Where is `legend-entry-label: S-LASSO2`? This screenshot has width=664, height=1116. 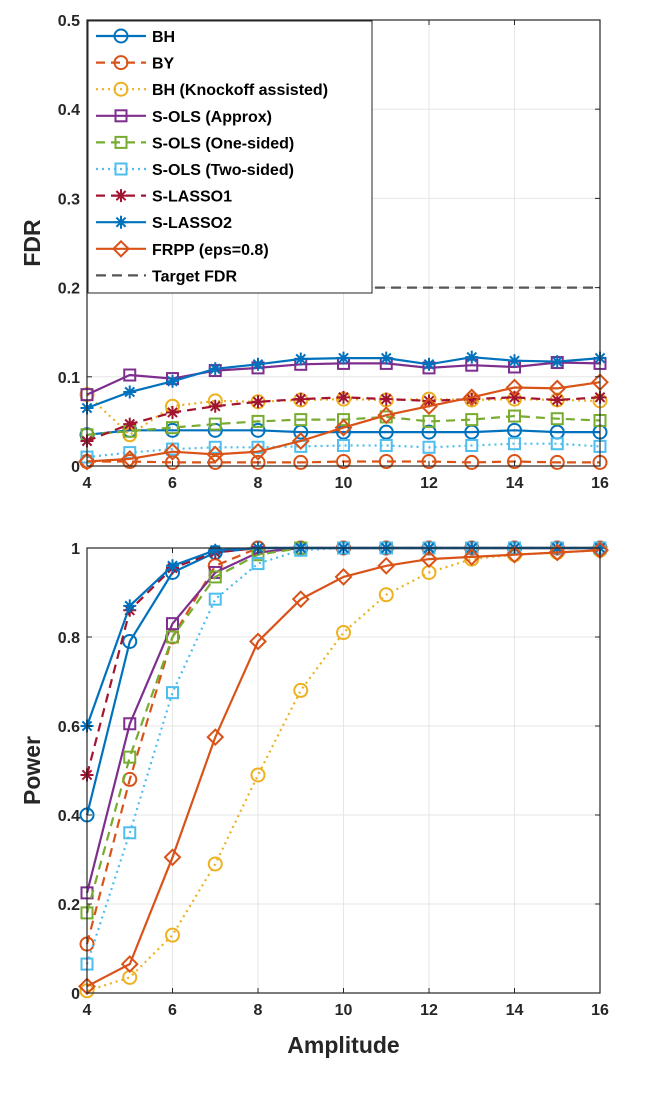 legend-entry-label: S-LASSO2 is located at coordinates (192, 223).